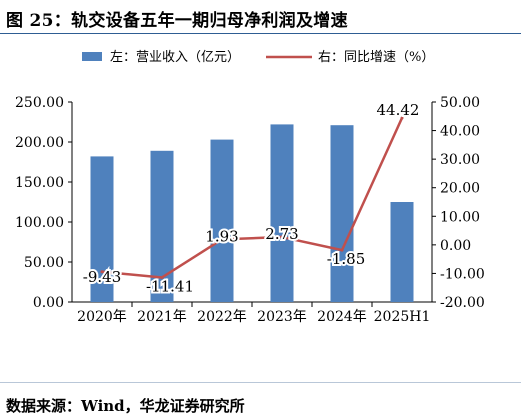  What do you see at coordinates (48, 303) in the screenshot?
I see `y-left-tick-label: 0.00` at bounding box center [48, 303].